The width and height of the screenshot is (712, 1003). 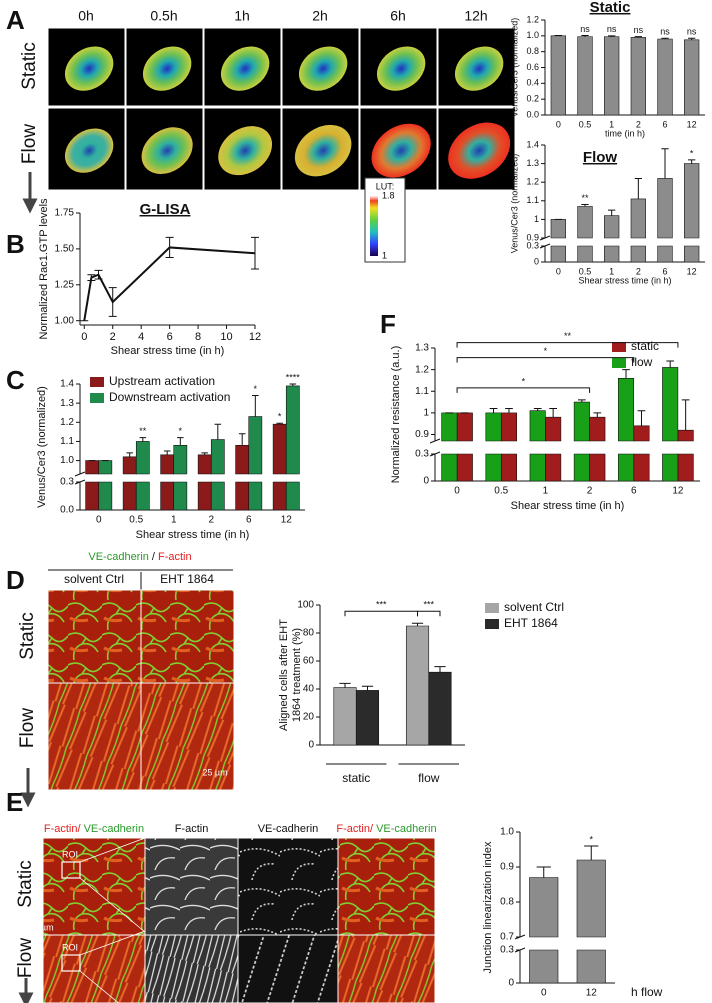 What do you see at coordinates (169, 397) in the screenshot?
I see `legend-label: Downstream activation` at bounding box center [169, 397].